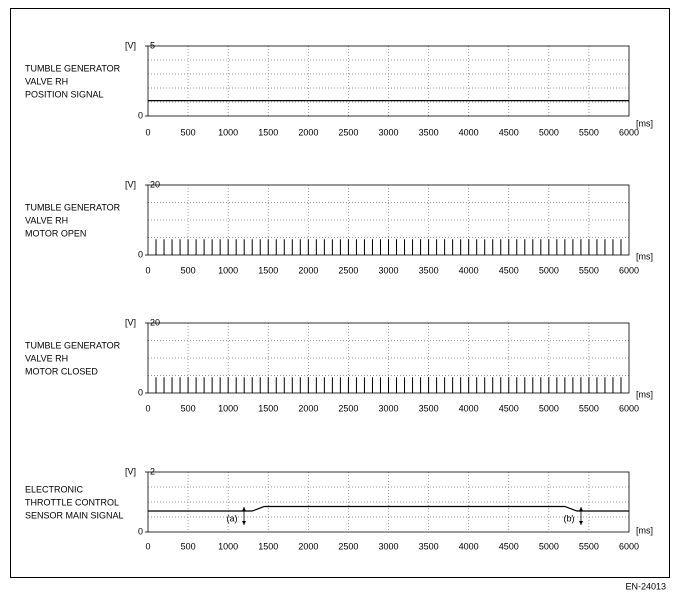  I want to click on annotation: (a), so click(232, 518).